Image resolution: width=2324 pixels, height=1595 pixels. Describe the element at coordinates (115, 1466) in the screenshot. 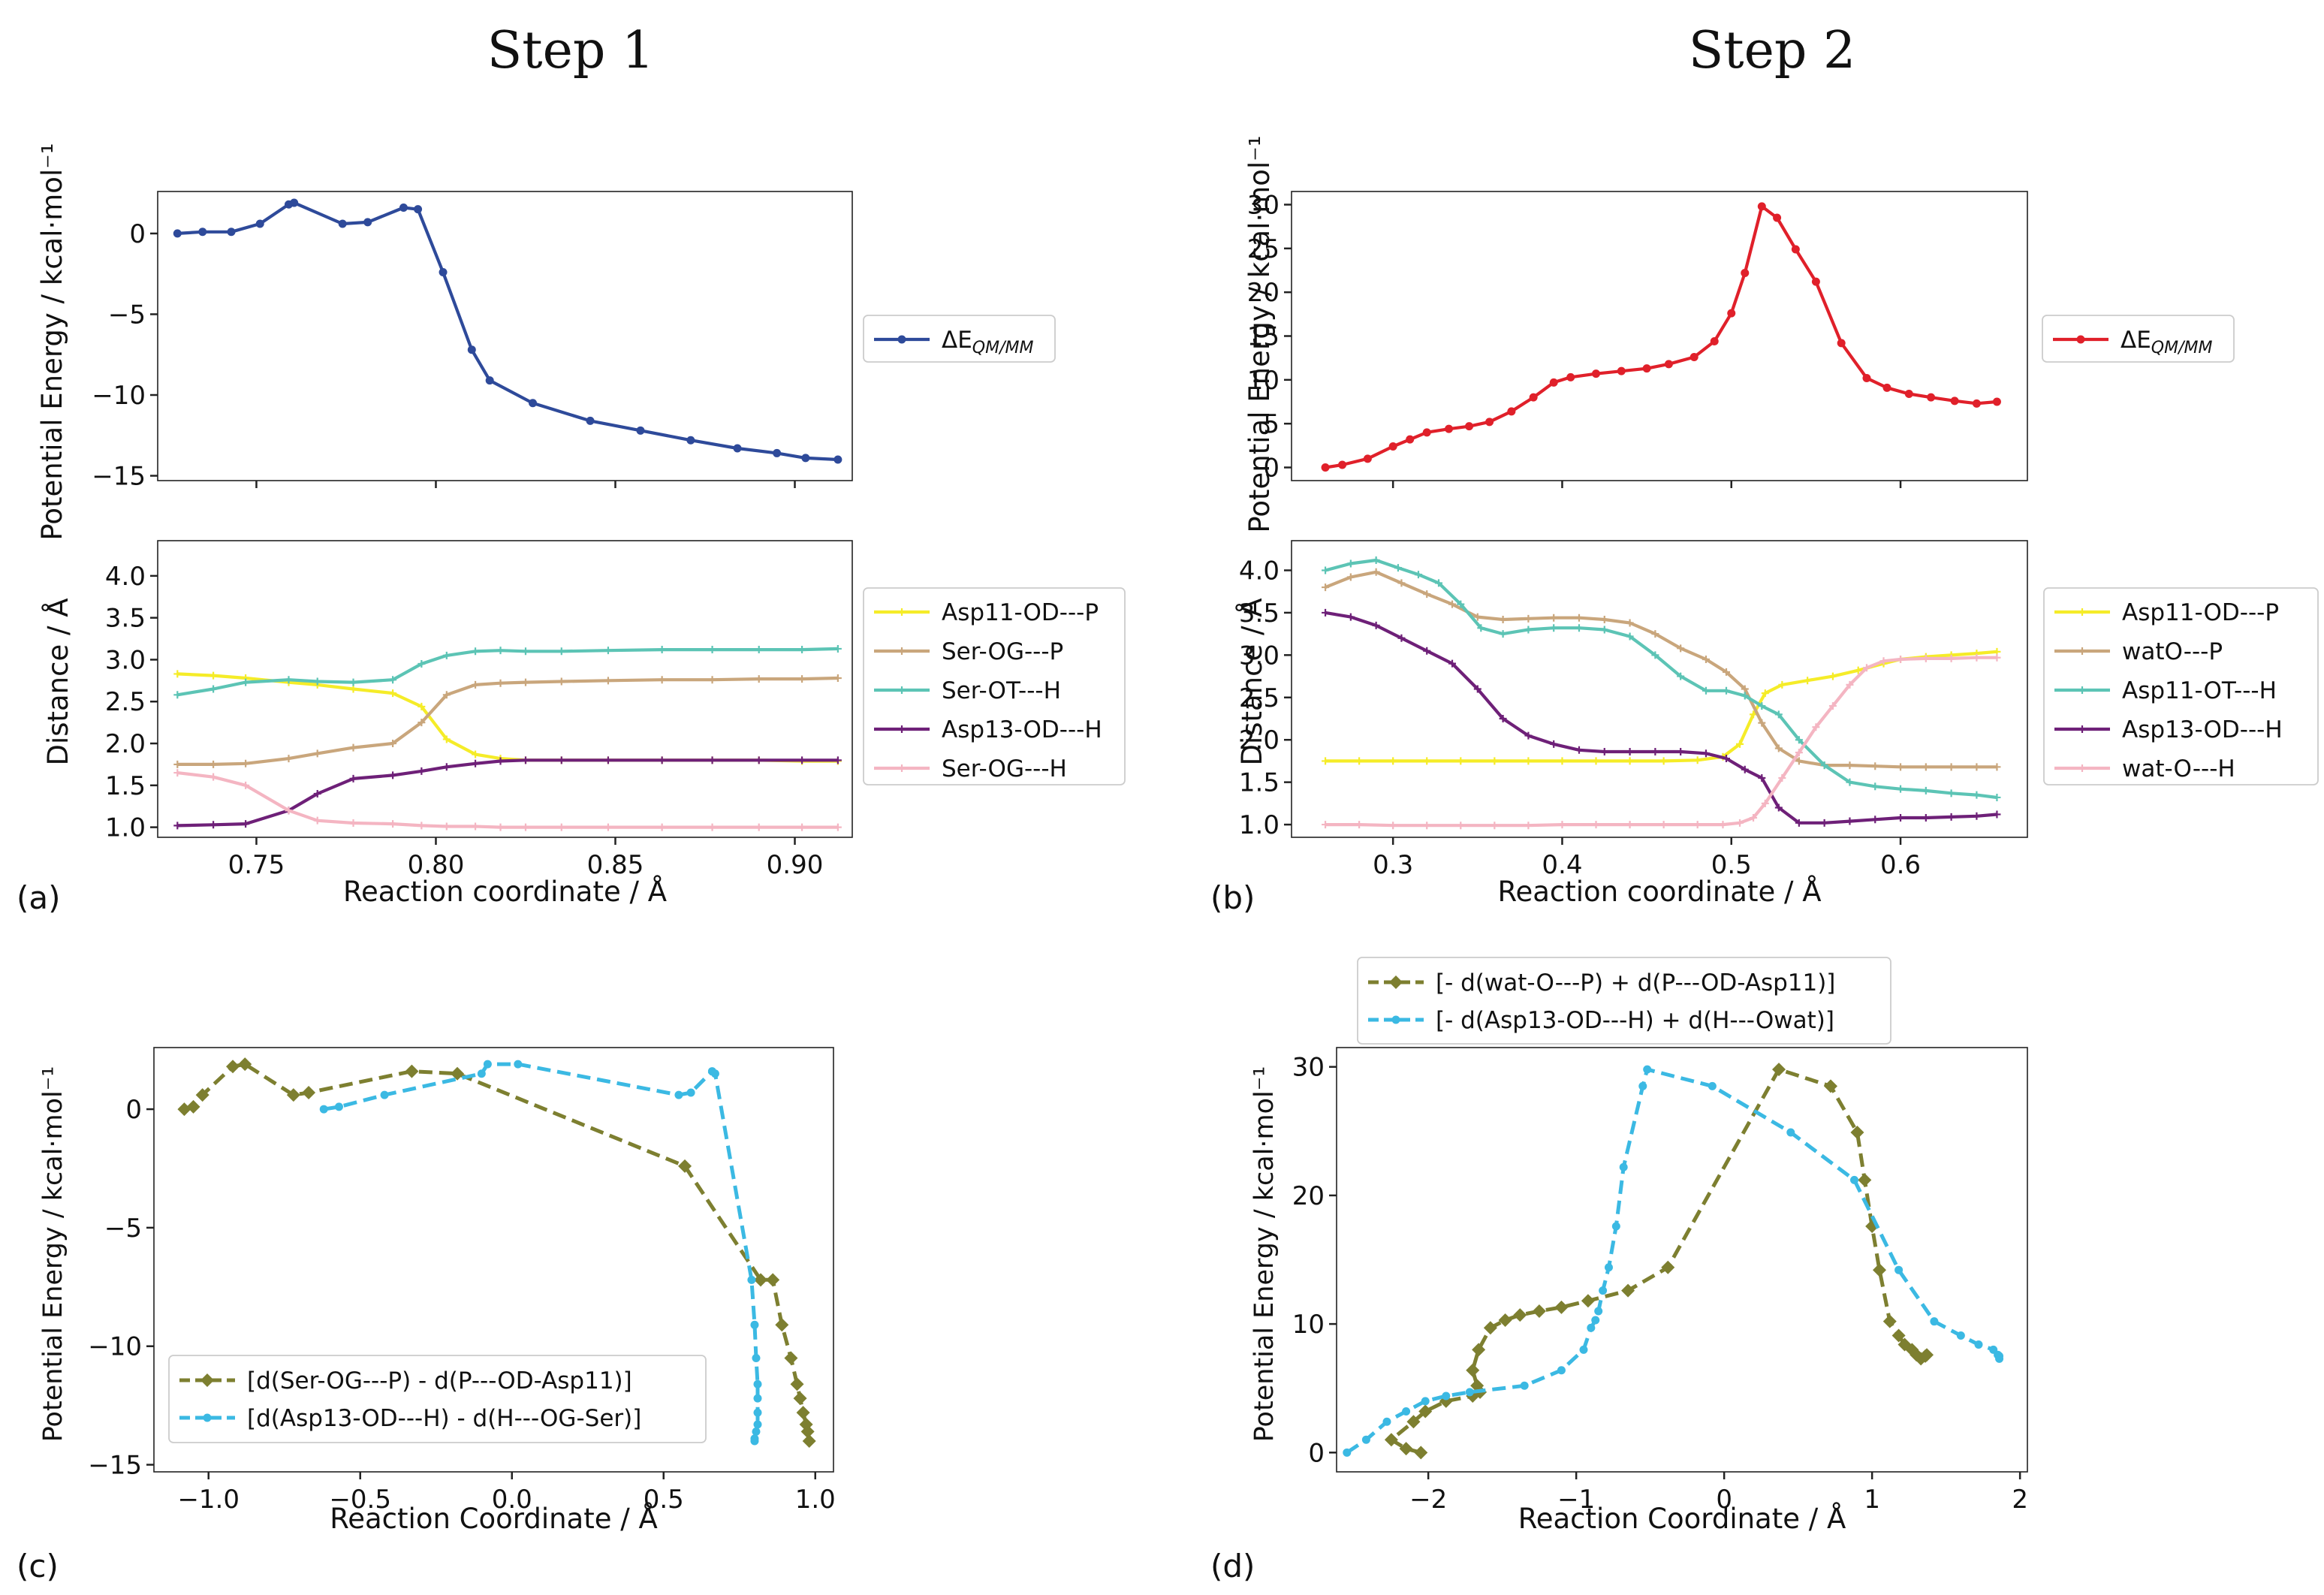

I see `y-tick-label-c-3: −15` at that location.